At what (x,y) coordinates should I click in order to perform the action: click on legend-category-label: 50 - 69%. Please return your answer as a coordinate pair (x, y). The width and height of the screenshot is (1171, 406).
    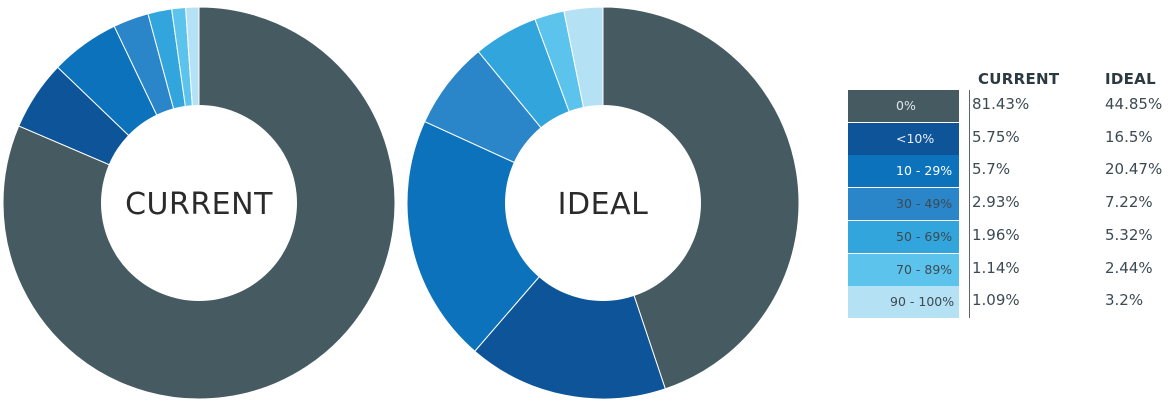
    Looking at the image, I should click on (924, 236).